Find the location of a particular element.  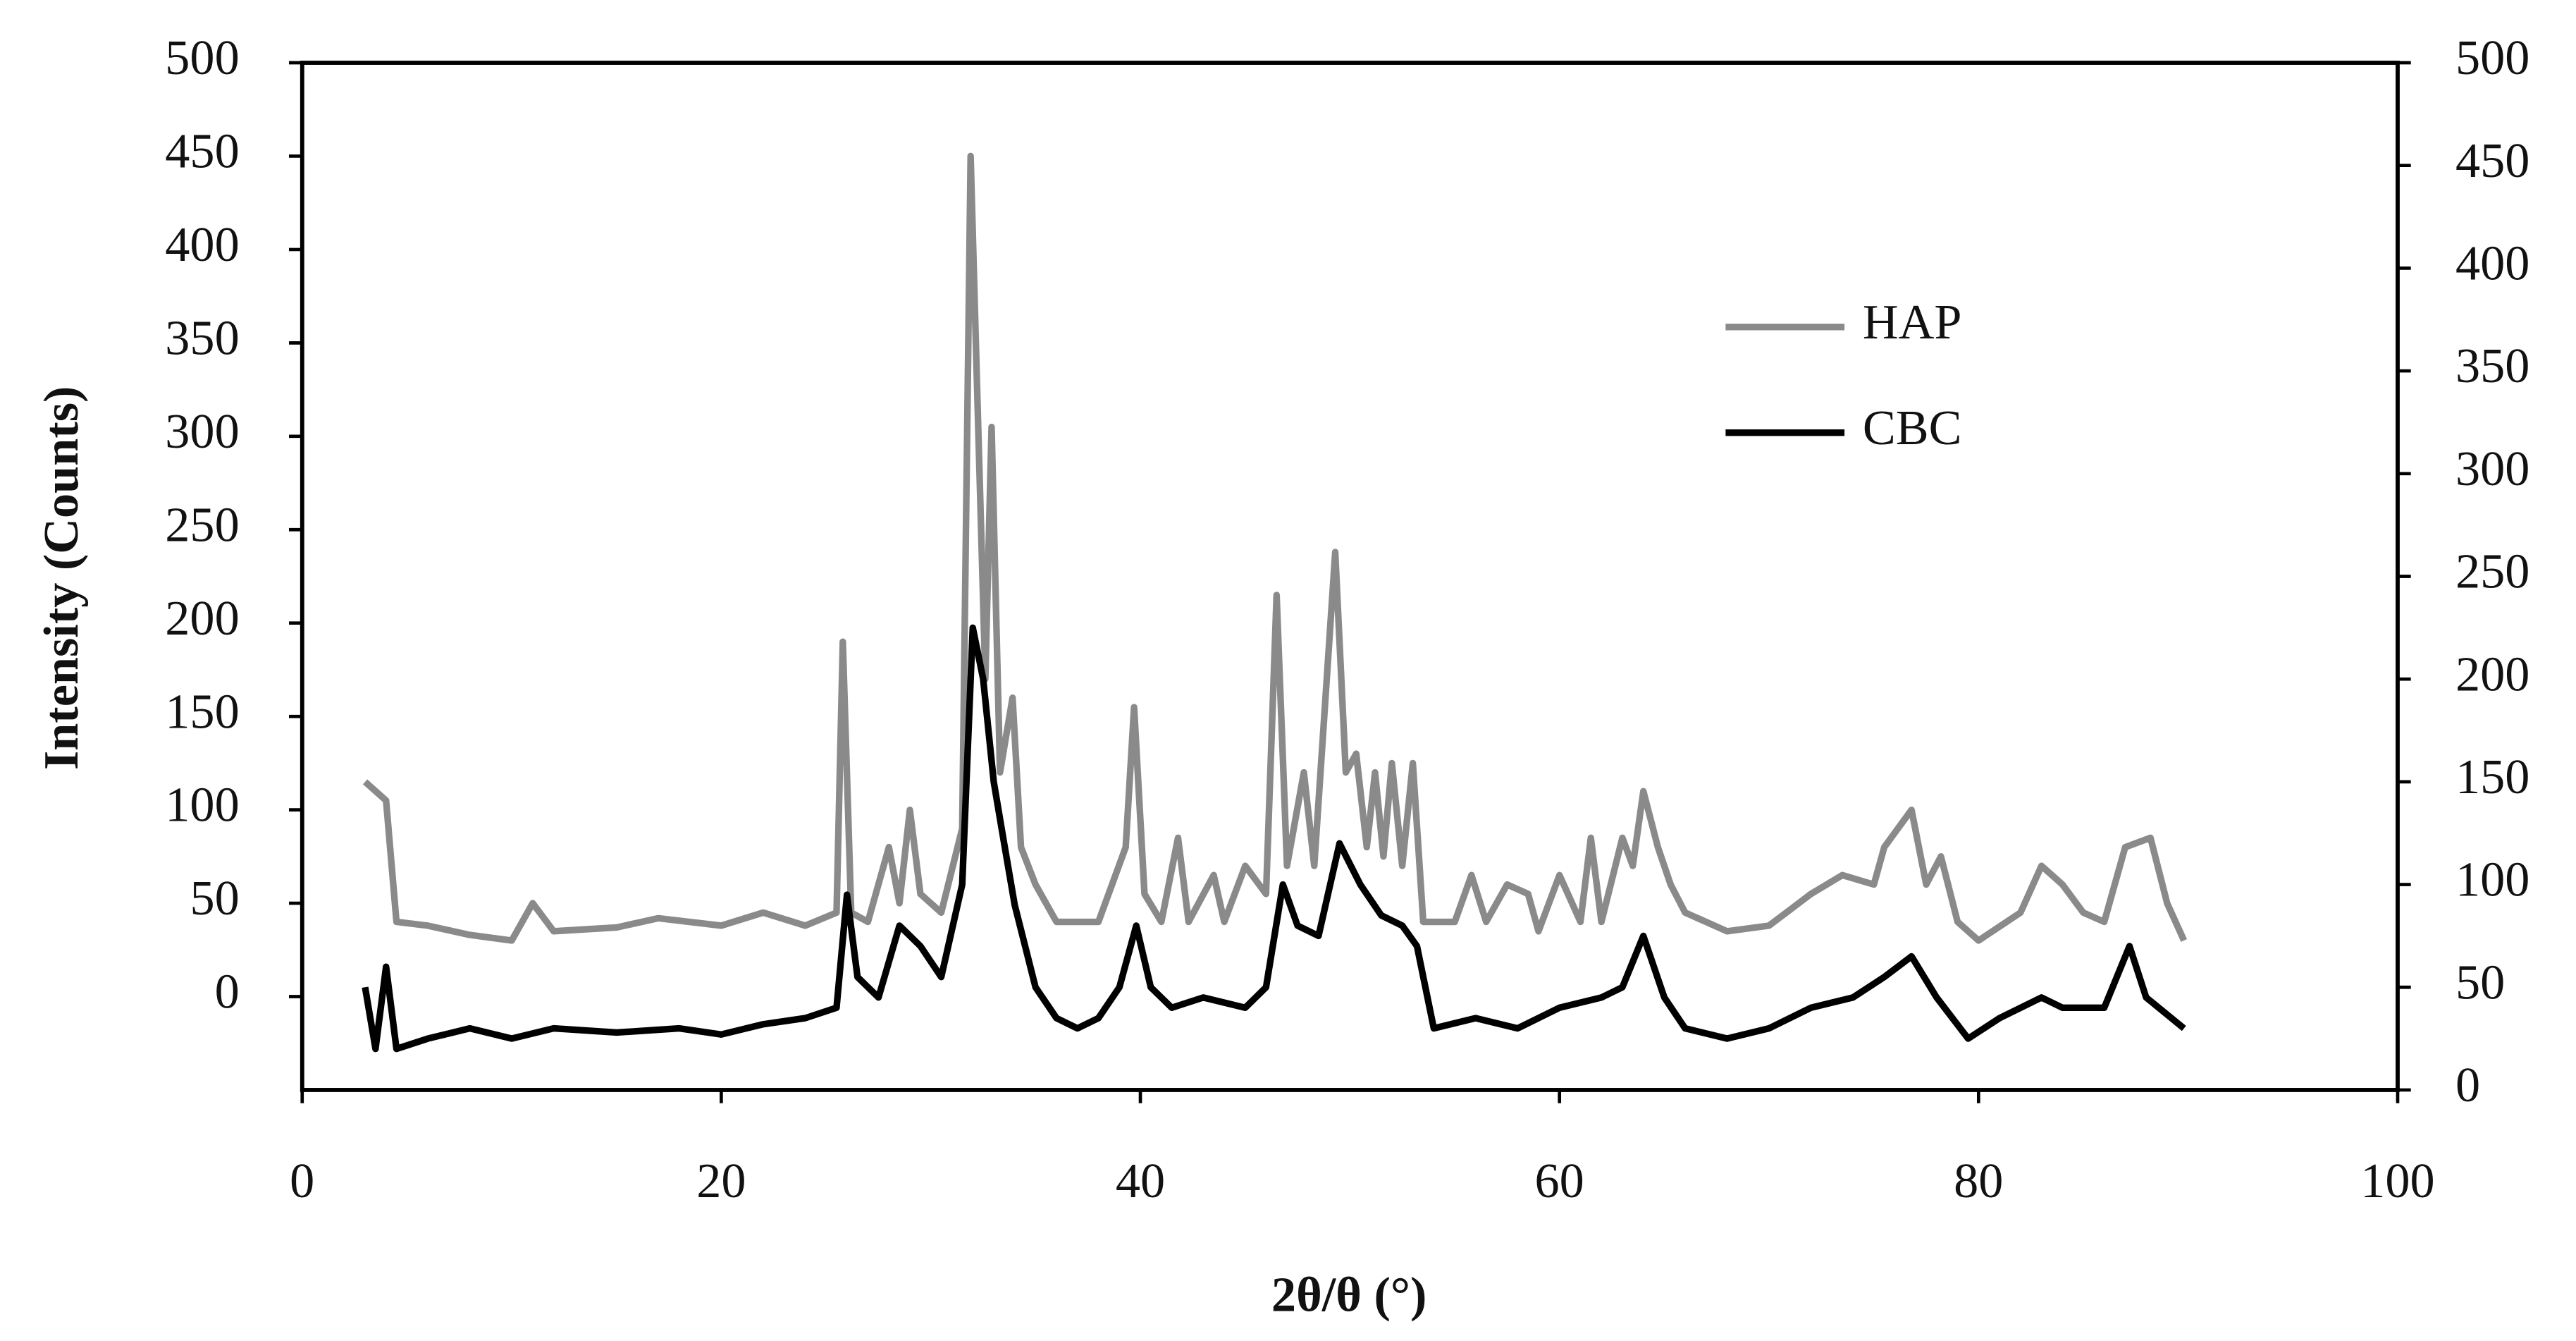

y2-tick-label: 400 is located at coordinates (2492, 263).